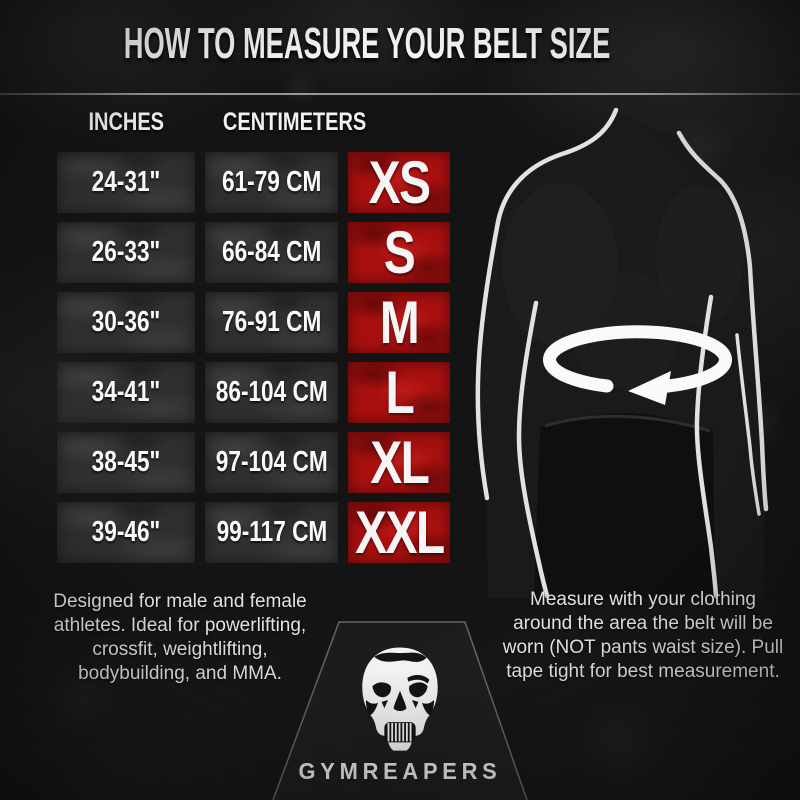 This screenshot has height=800, width=800. Describe the element at coordinates (271, 252) in the screenshot. I see `centimeters-cell: 66-84 CM` at that location.